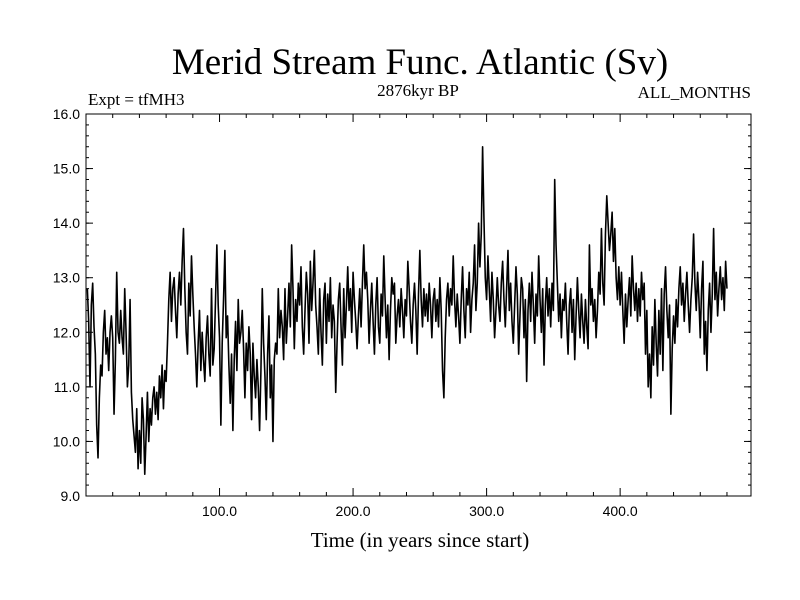 Image resolution: width=800 pixels, height=600 pixels. Describe the element at coordinates (486, 511) in the screenshot. I see `x-tick-label: 300.0` at that location.